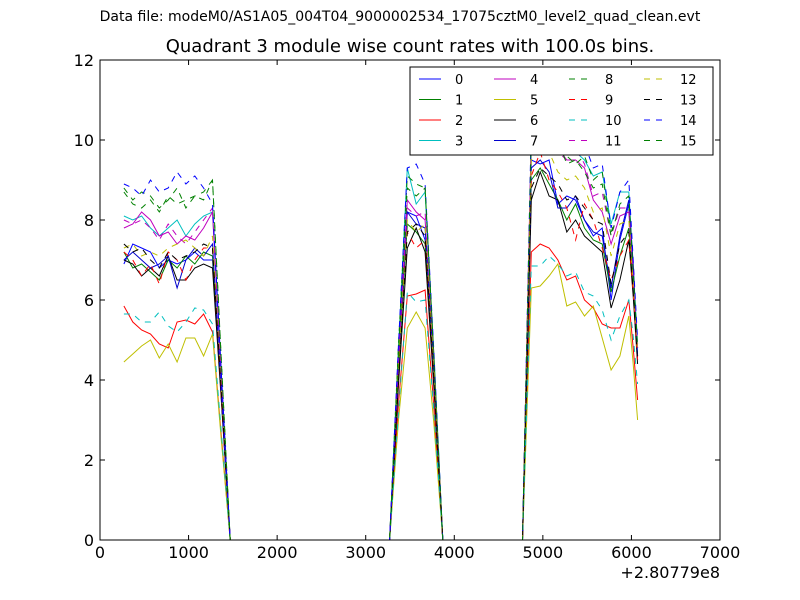 The image size is (800, 600). What do you see at coordinates (89, 380) in the screenshot?
I see `y-tick-label: 4` at bounding box center [89, 380].